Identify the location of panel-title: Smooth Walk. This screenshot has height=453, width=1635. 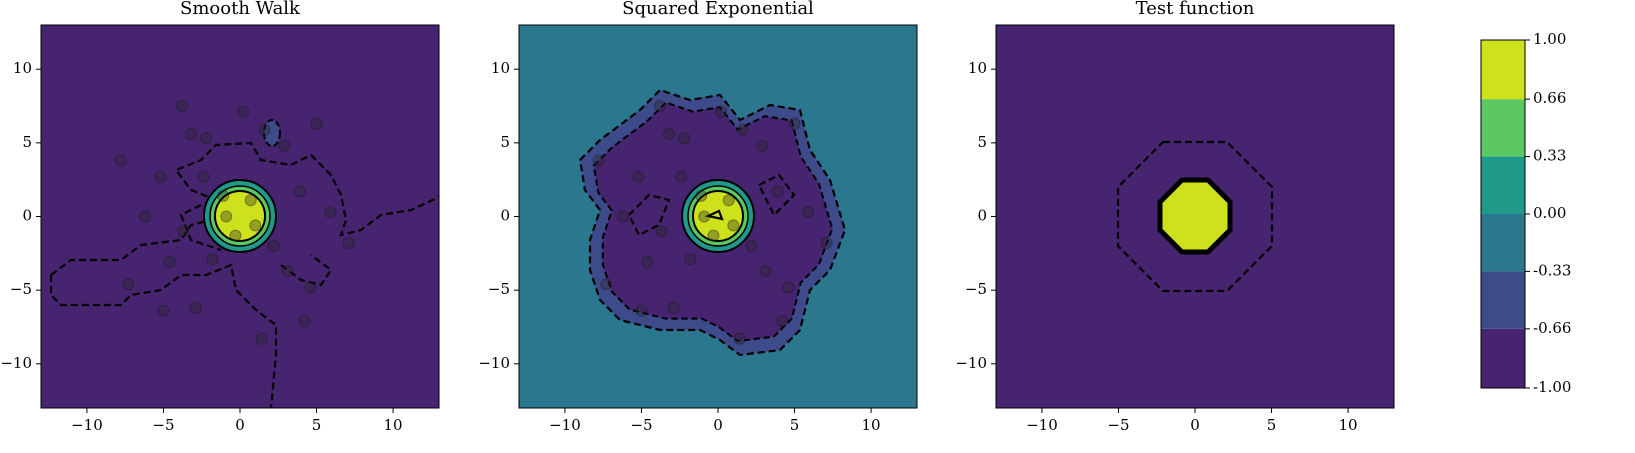
(240, 9).